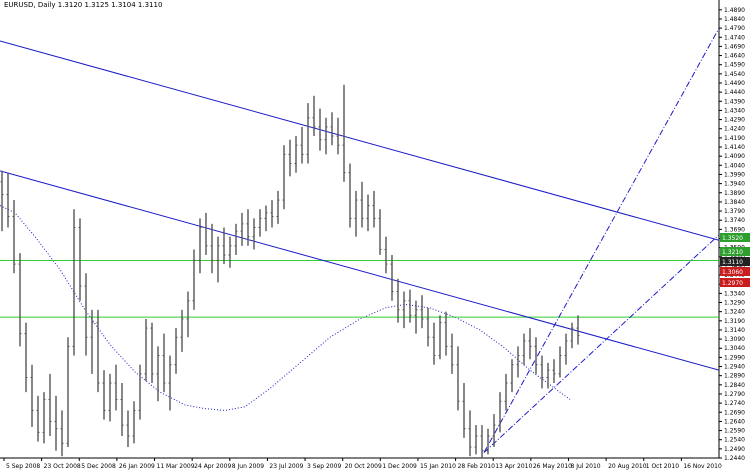 The image size is (750, 473). Describe the element at coordinates (513, 466) in the screenshot. I see `x-tick-label: 13 Apr 2010` at that location.